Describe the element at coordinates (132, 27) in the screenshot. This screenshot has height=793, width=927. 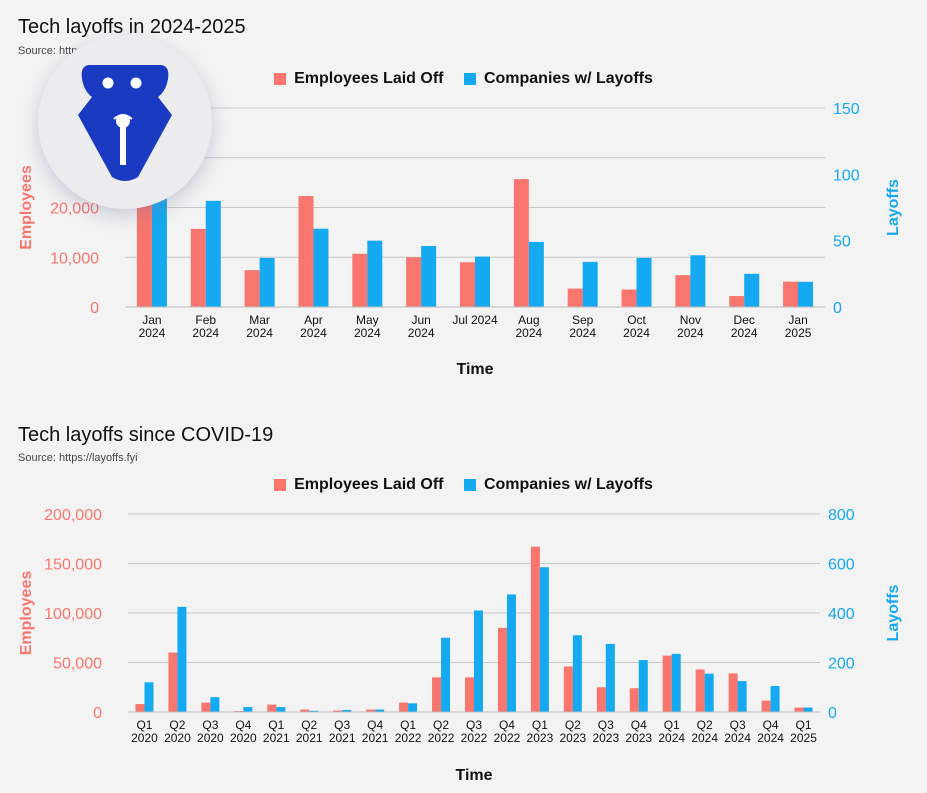
I see `chart-title: Tech layoffs in 2024-2025` at that location.